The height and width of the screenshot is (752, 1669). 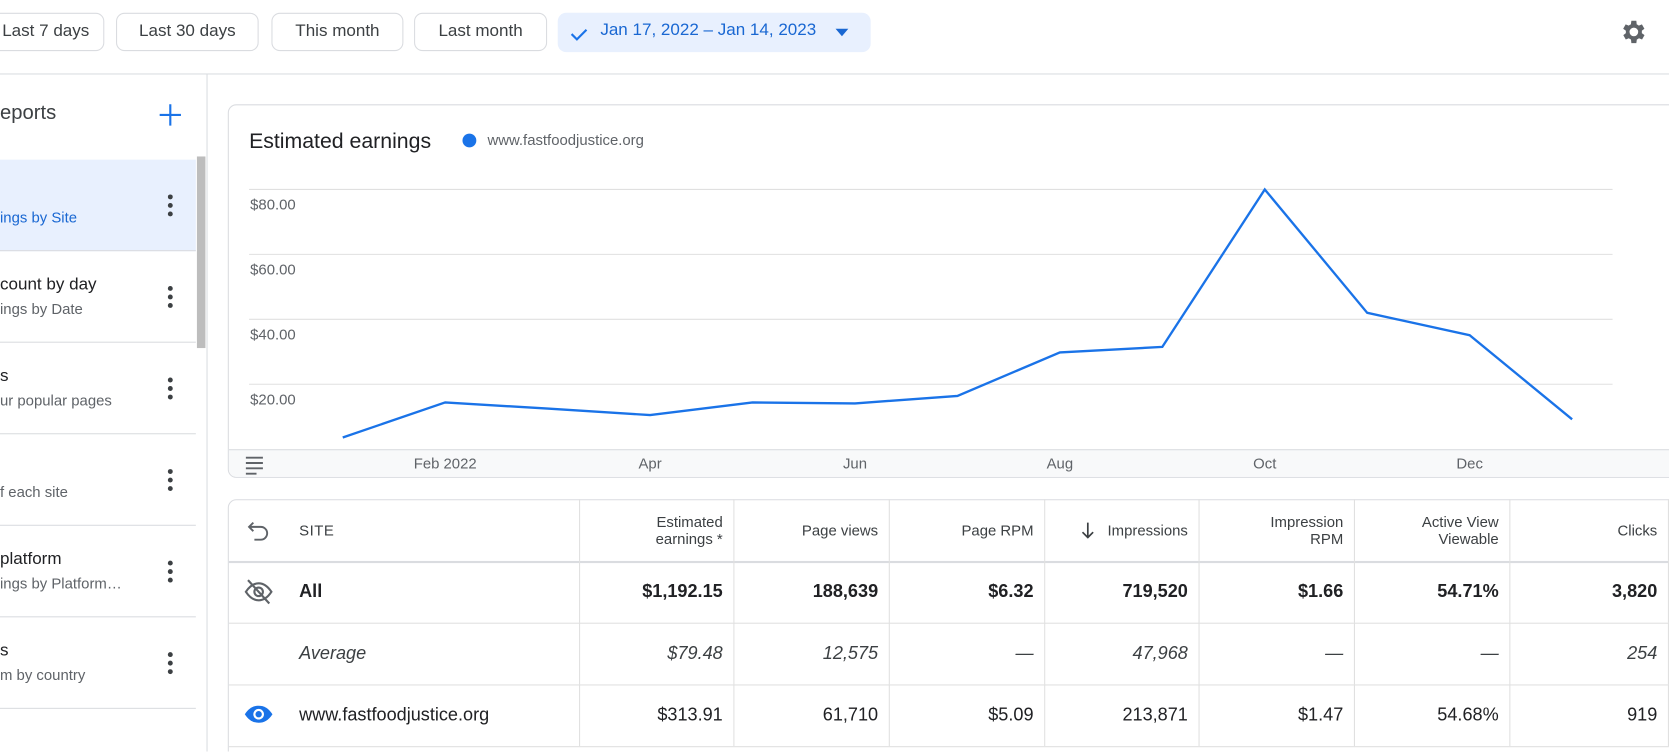 What do you see at coordinates (440, 715) in the screenshot?
I see `table-cell: www.fastfoodjustice.org` at bounding box center [440, 715].